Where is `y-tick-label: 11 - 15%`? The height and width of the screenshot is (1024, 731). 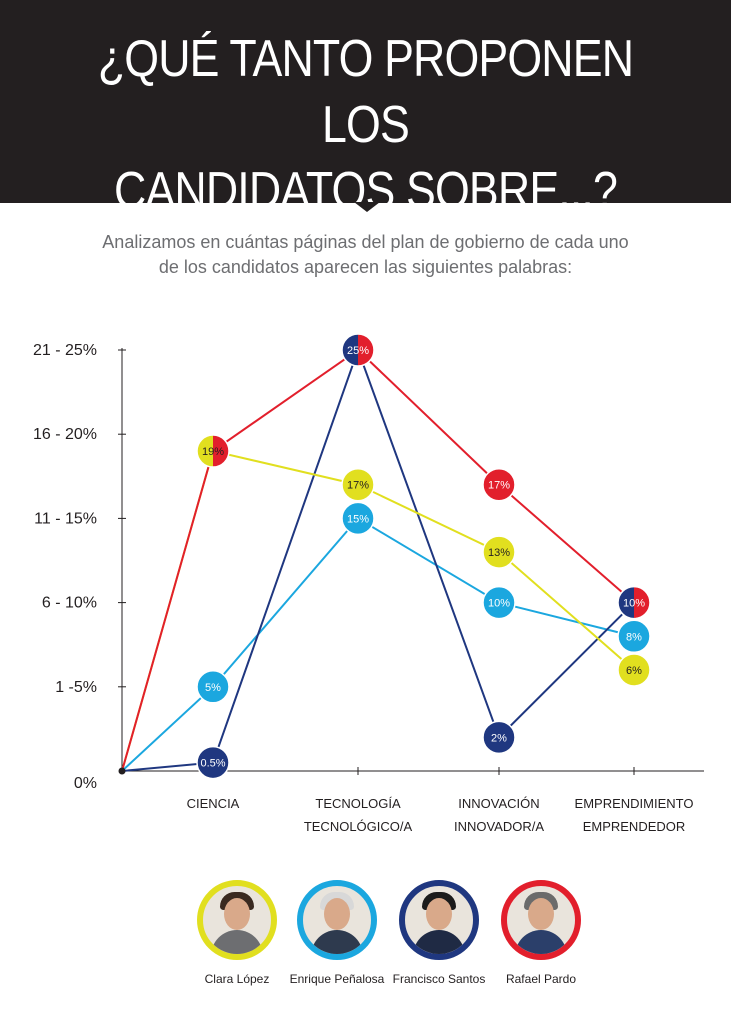
y-tick-label: 11 - 15% is located at coordinates (65, 518).